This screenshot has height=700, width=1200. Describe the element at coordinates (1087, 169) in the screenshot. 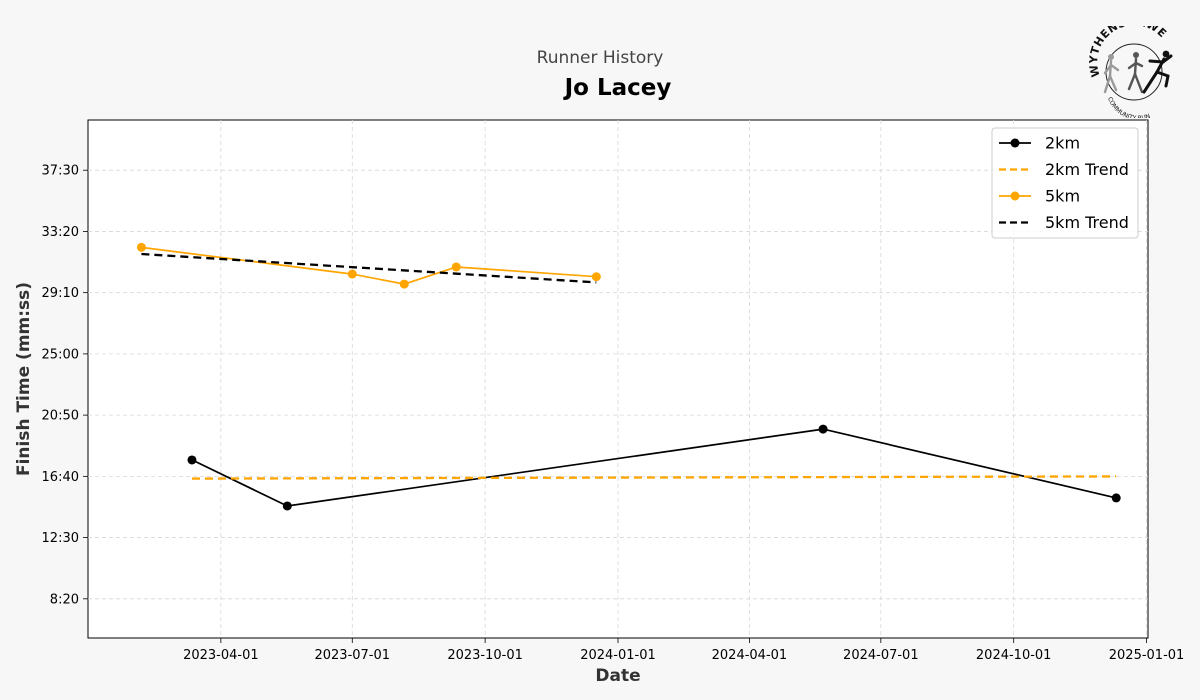

I see `legend-label: 2km Trend` at that location.